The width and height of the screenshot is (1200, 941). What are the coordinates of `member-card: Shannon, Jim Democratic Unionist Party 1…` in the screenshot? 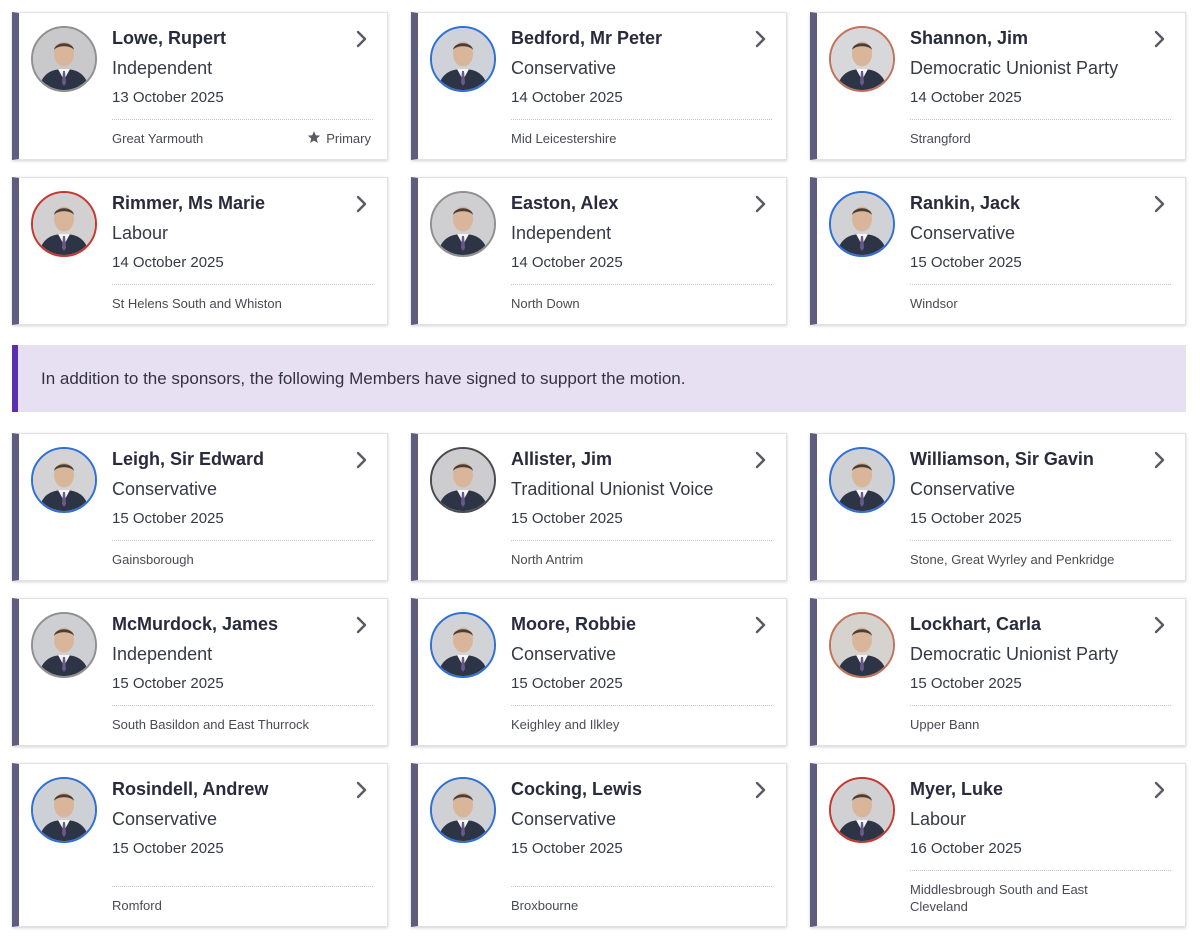 It's located at (998, 86).